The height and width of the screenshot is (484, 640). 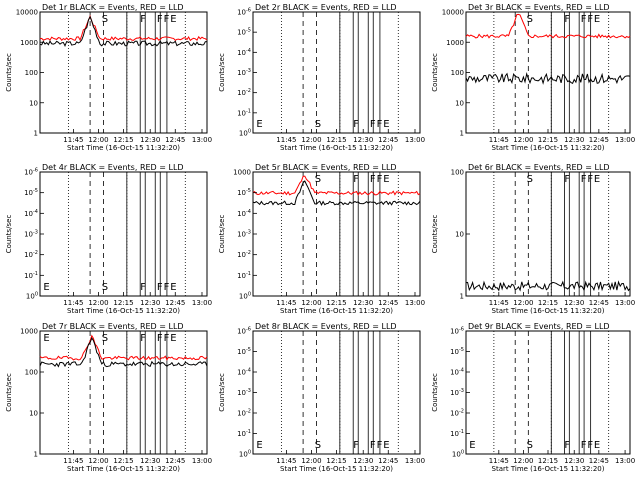 I want to click on chart-title: Det 1r BLACK = Events, RED = LLD, so click(x=113, y=7).